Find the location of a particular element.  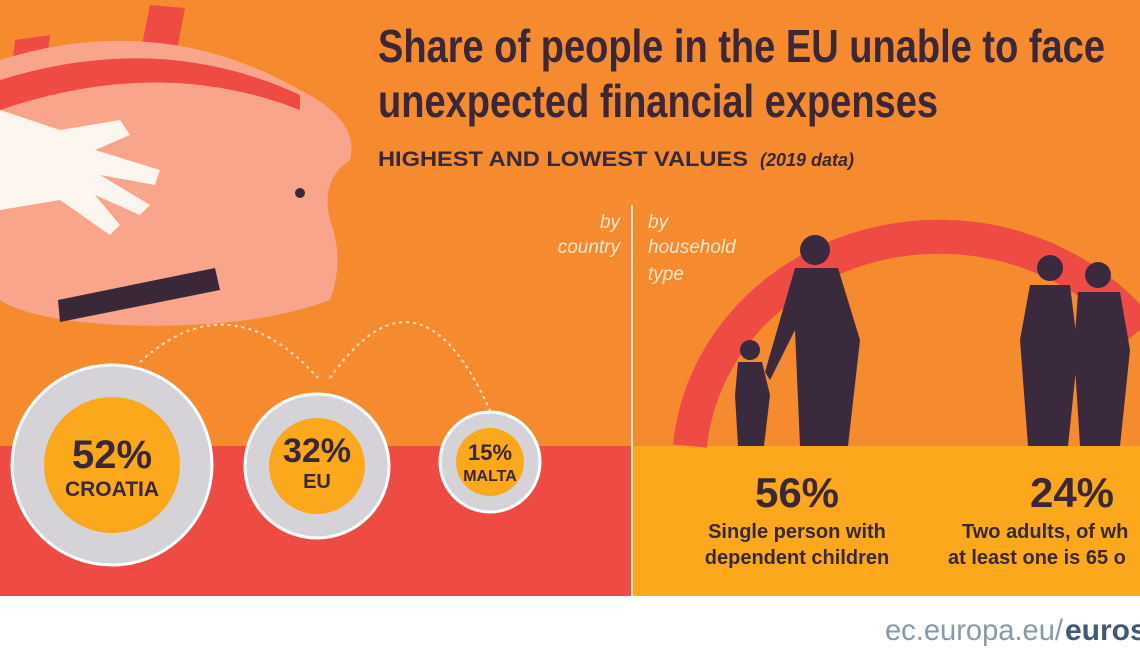

household-label: at least one is 65 o is located at coordinates (1037, 558).